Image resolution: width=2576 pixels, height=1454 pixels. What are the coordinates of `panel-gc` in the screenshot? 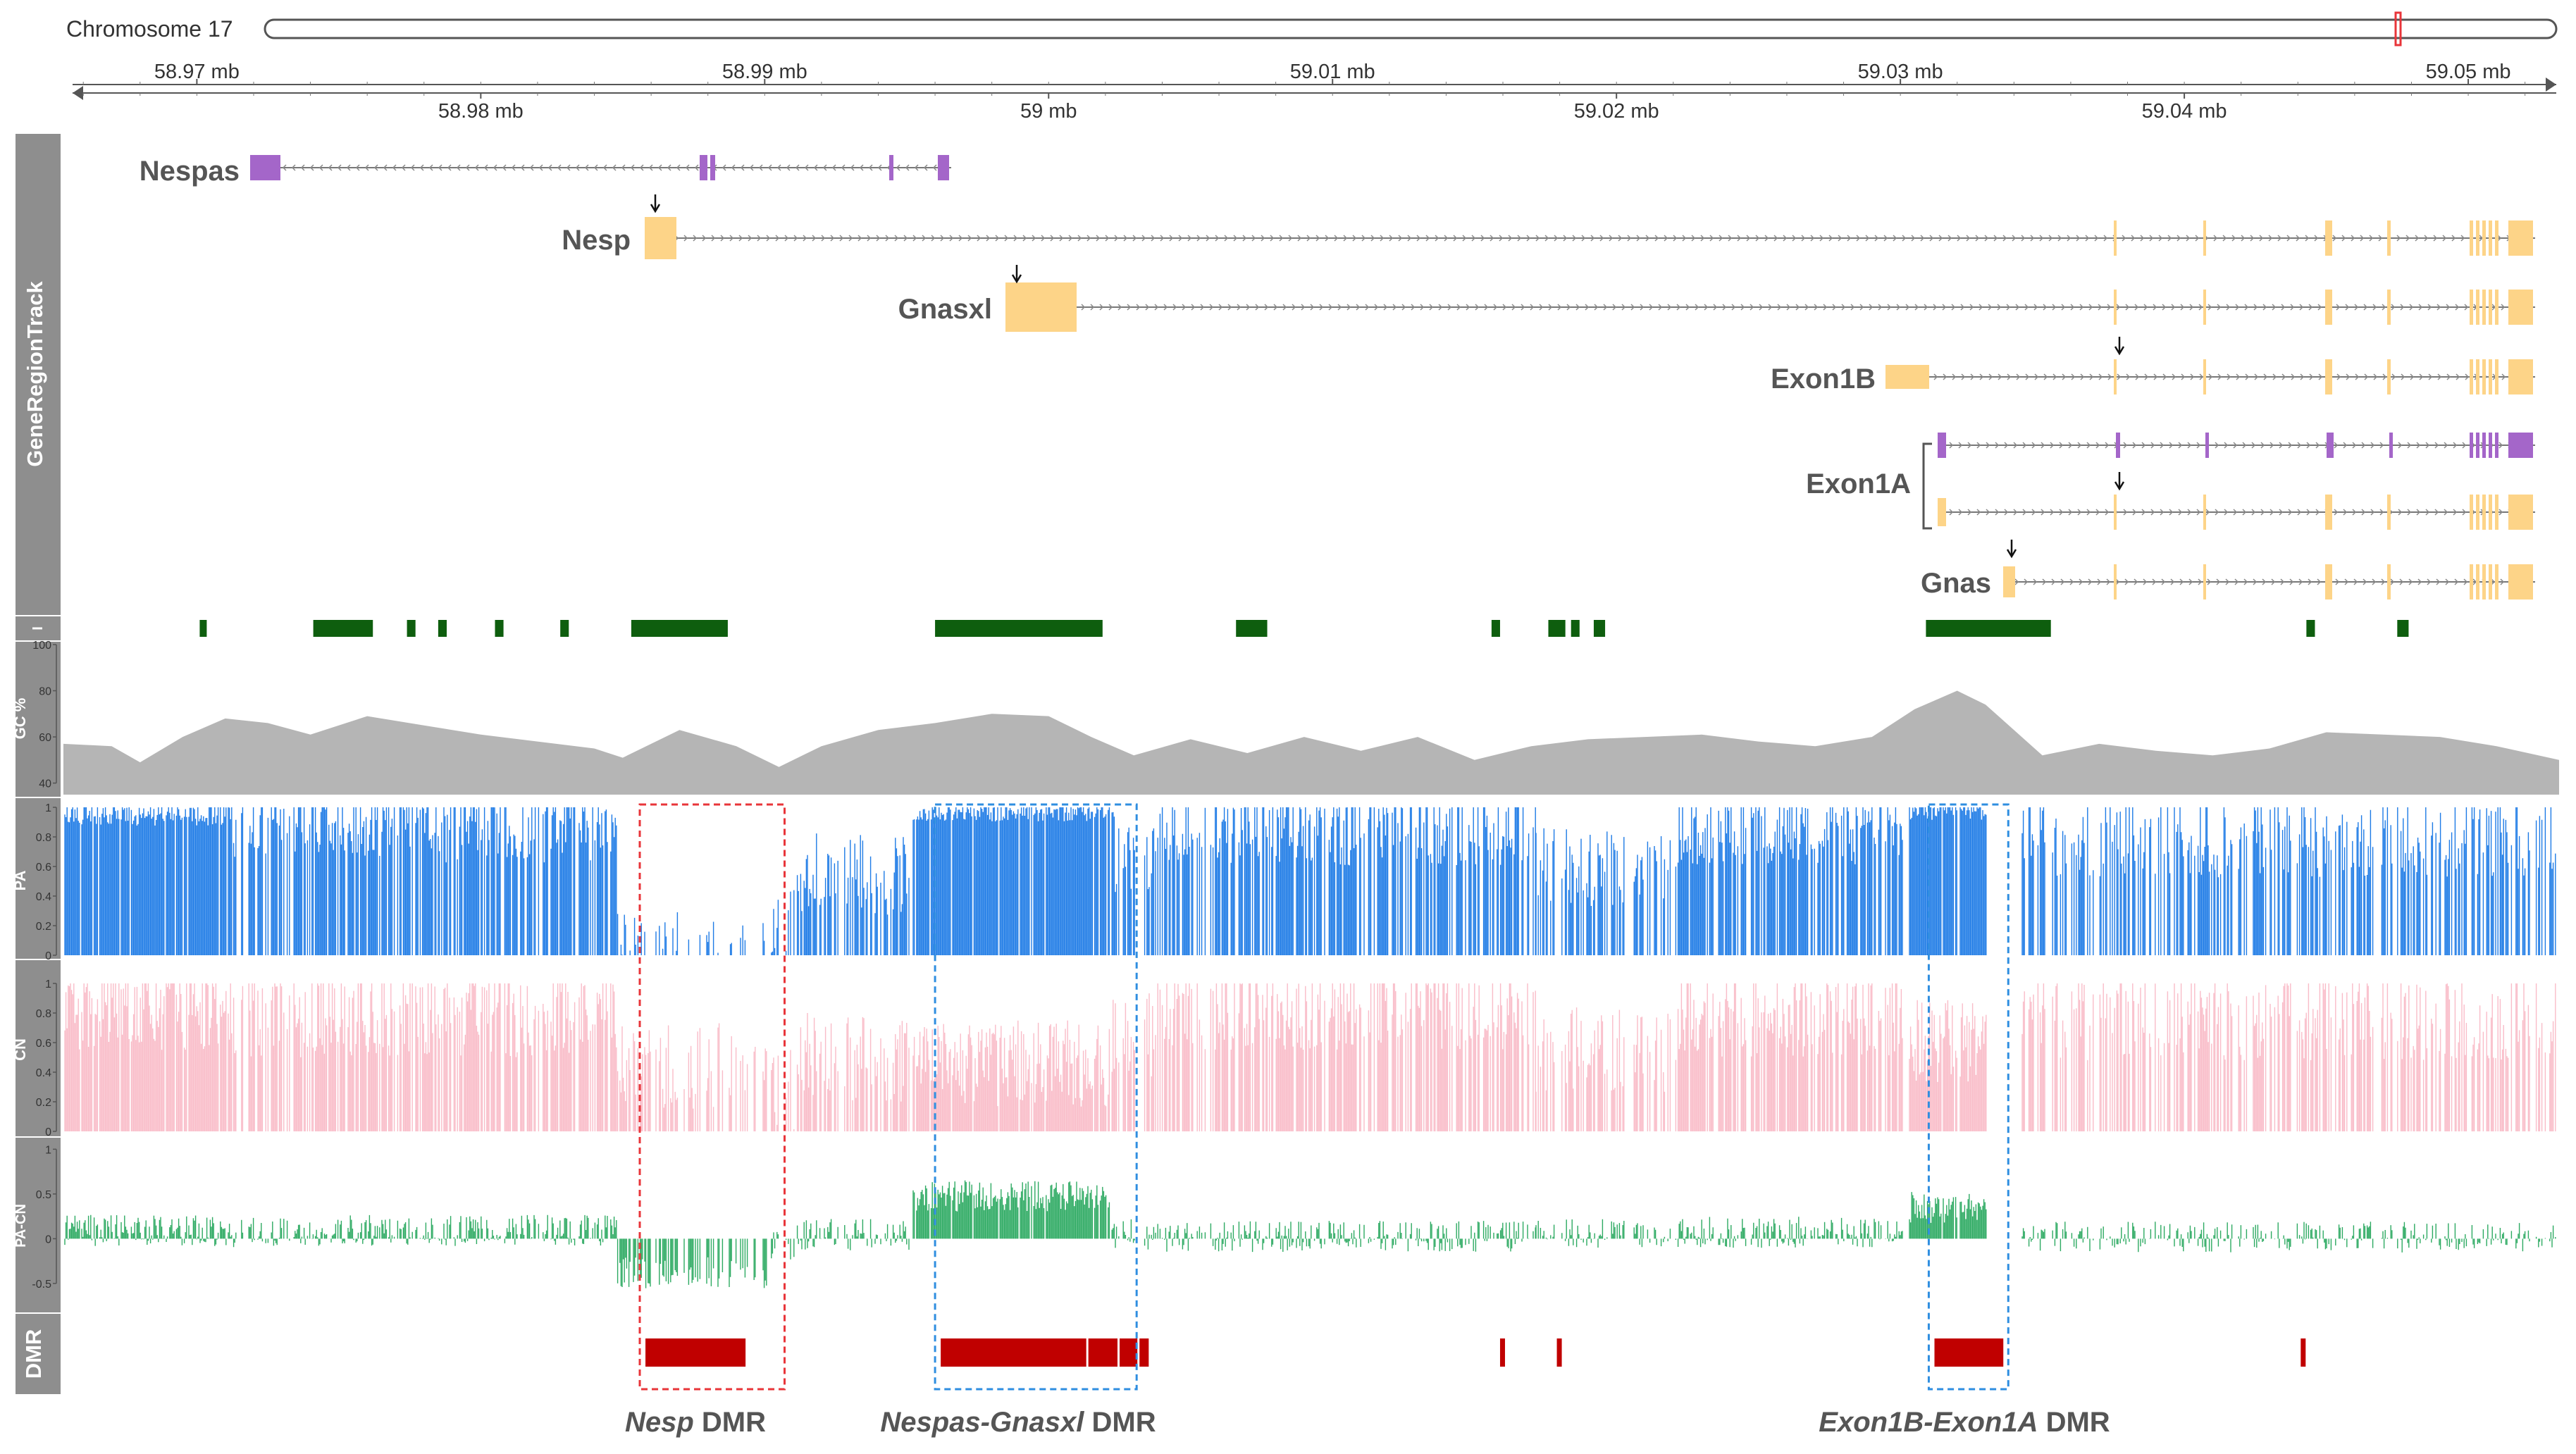 It's located at (38, 719).